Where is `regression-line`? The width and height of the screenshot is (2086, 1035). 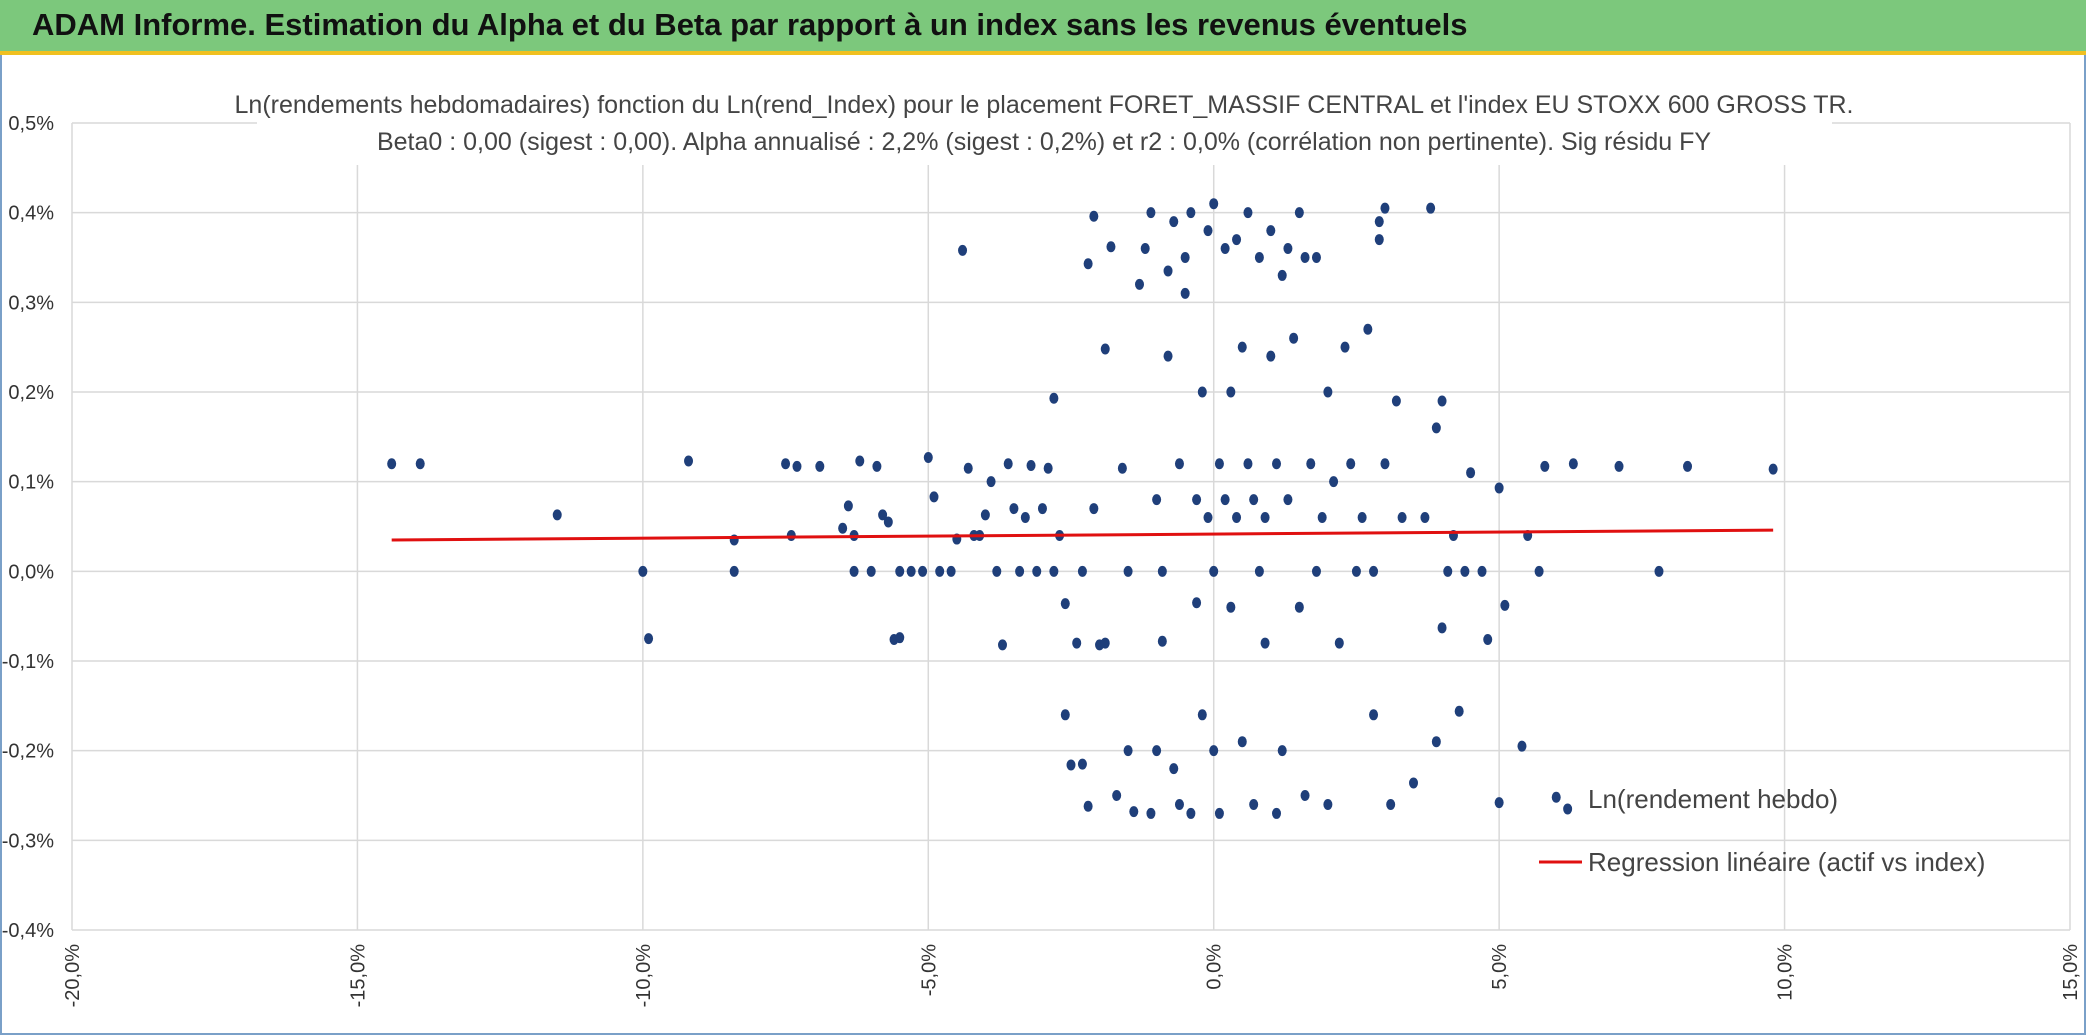 regression-line is located at coordinates (1082, 535).